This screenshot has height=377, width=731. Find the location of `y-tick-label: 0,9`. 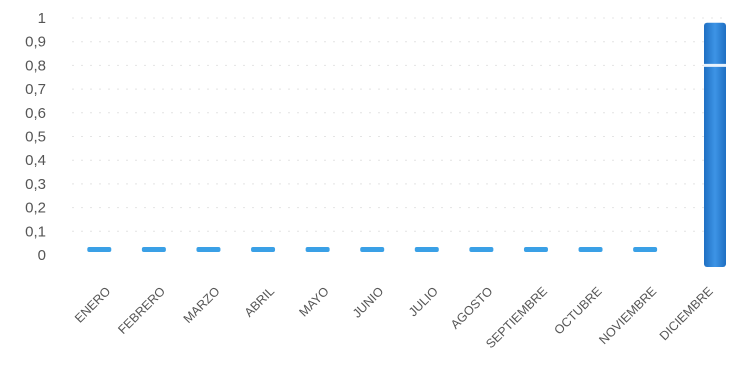

y-tick-label: 0,9 is located at coordinates (35, 42).